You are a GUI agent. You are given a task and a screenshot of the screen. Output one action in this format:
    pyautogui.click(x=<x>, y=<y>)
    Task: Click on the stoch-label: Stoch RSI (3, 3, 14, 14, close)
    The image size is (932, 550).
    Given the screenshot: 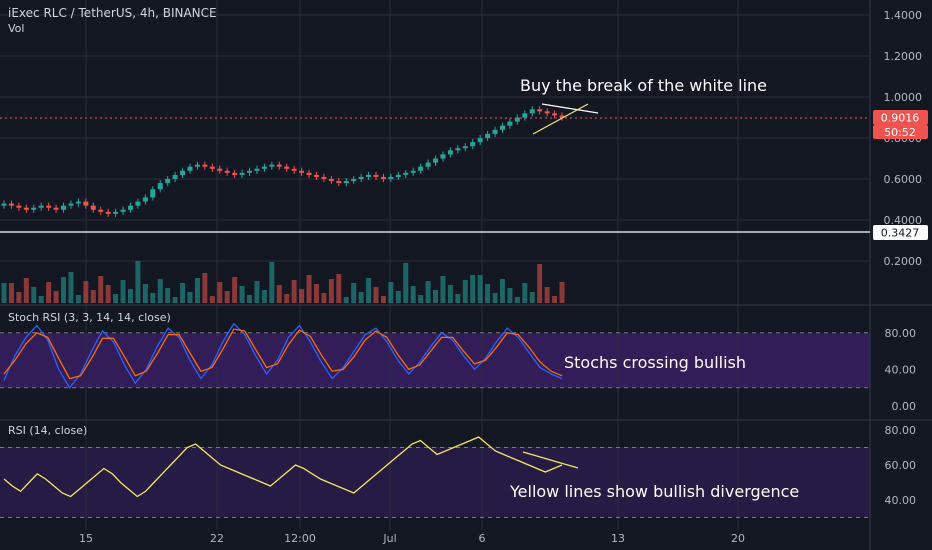 What is the action you would take?
    pyautogui.click(x=89, y=317)
    